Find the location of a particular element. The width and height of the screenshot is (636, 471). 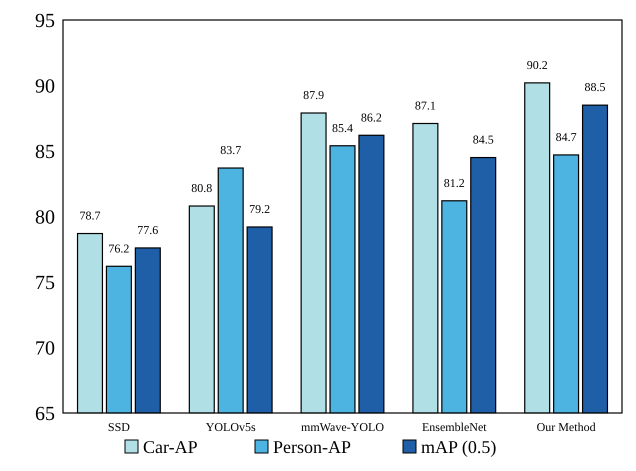

data-label: 87.1 is located at coordinates (425, 105).